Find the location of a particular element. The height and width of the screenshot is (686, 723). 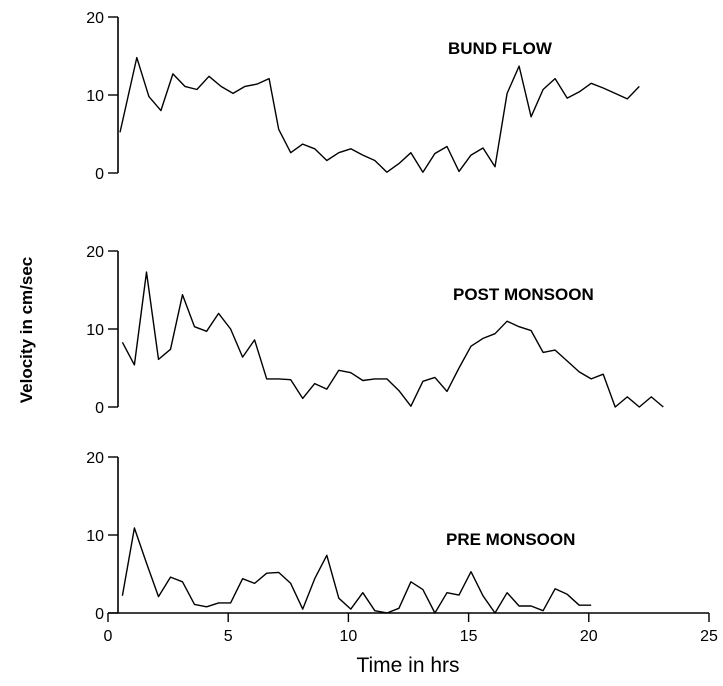

x-tick-label: 20 is located at coordinates (589, 636).